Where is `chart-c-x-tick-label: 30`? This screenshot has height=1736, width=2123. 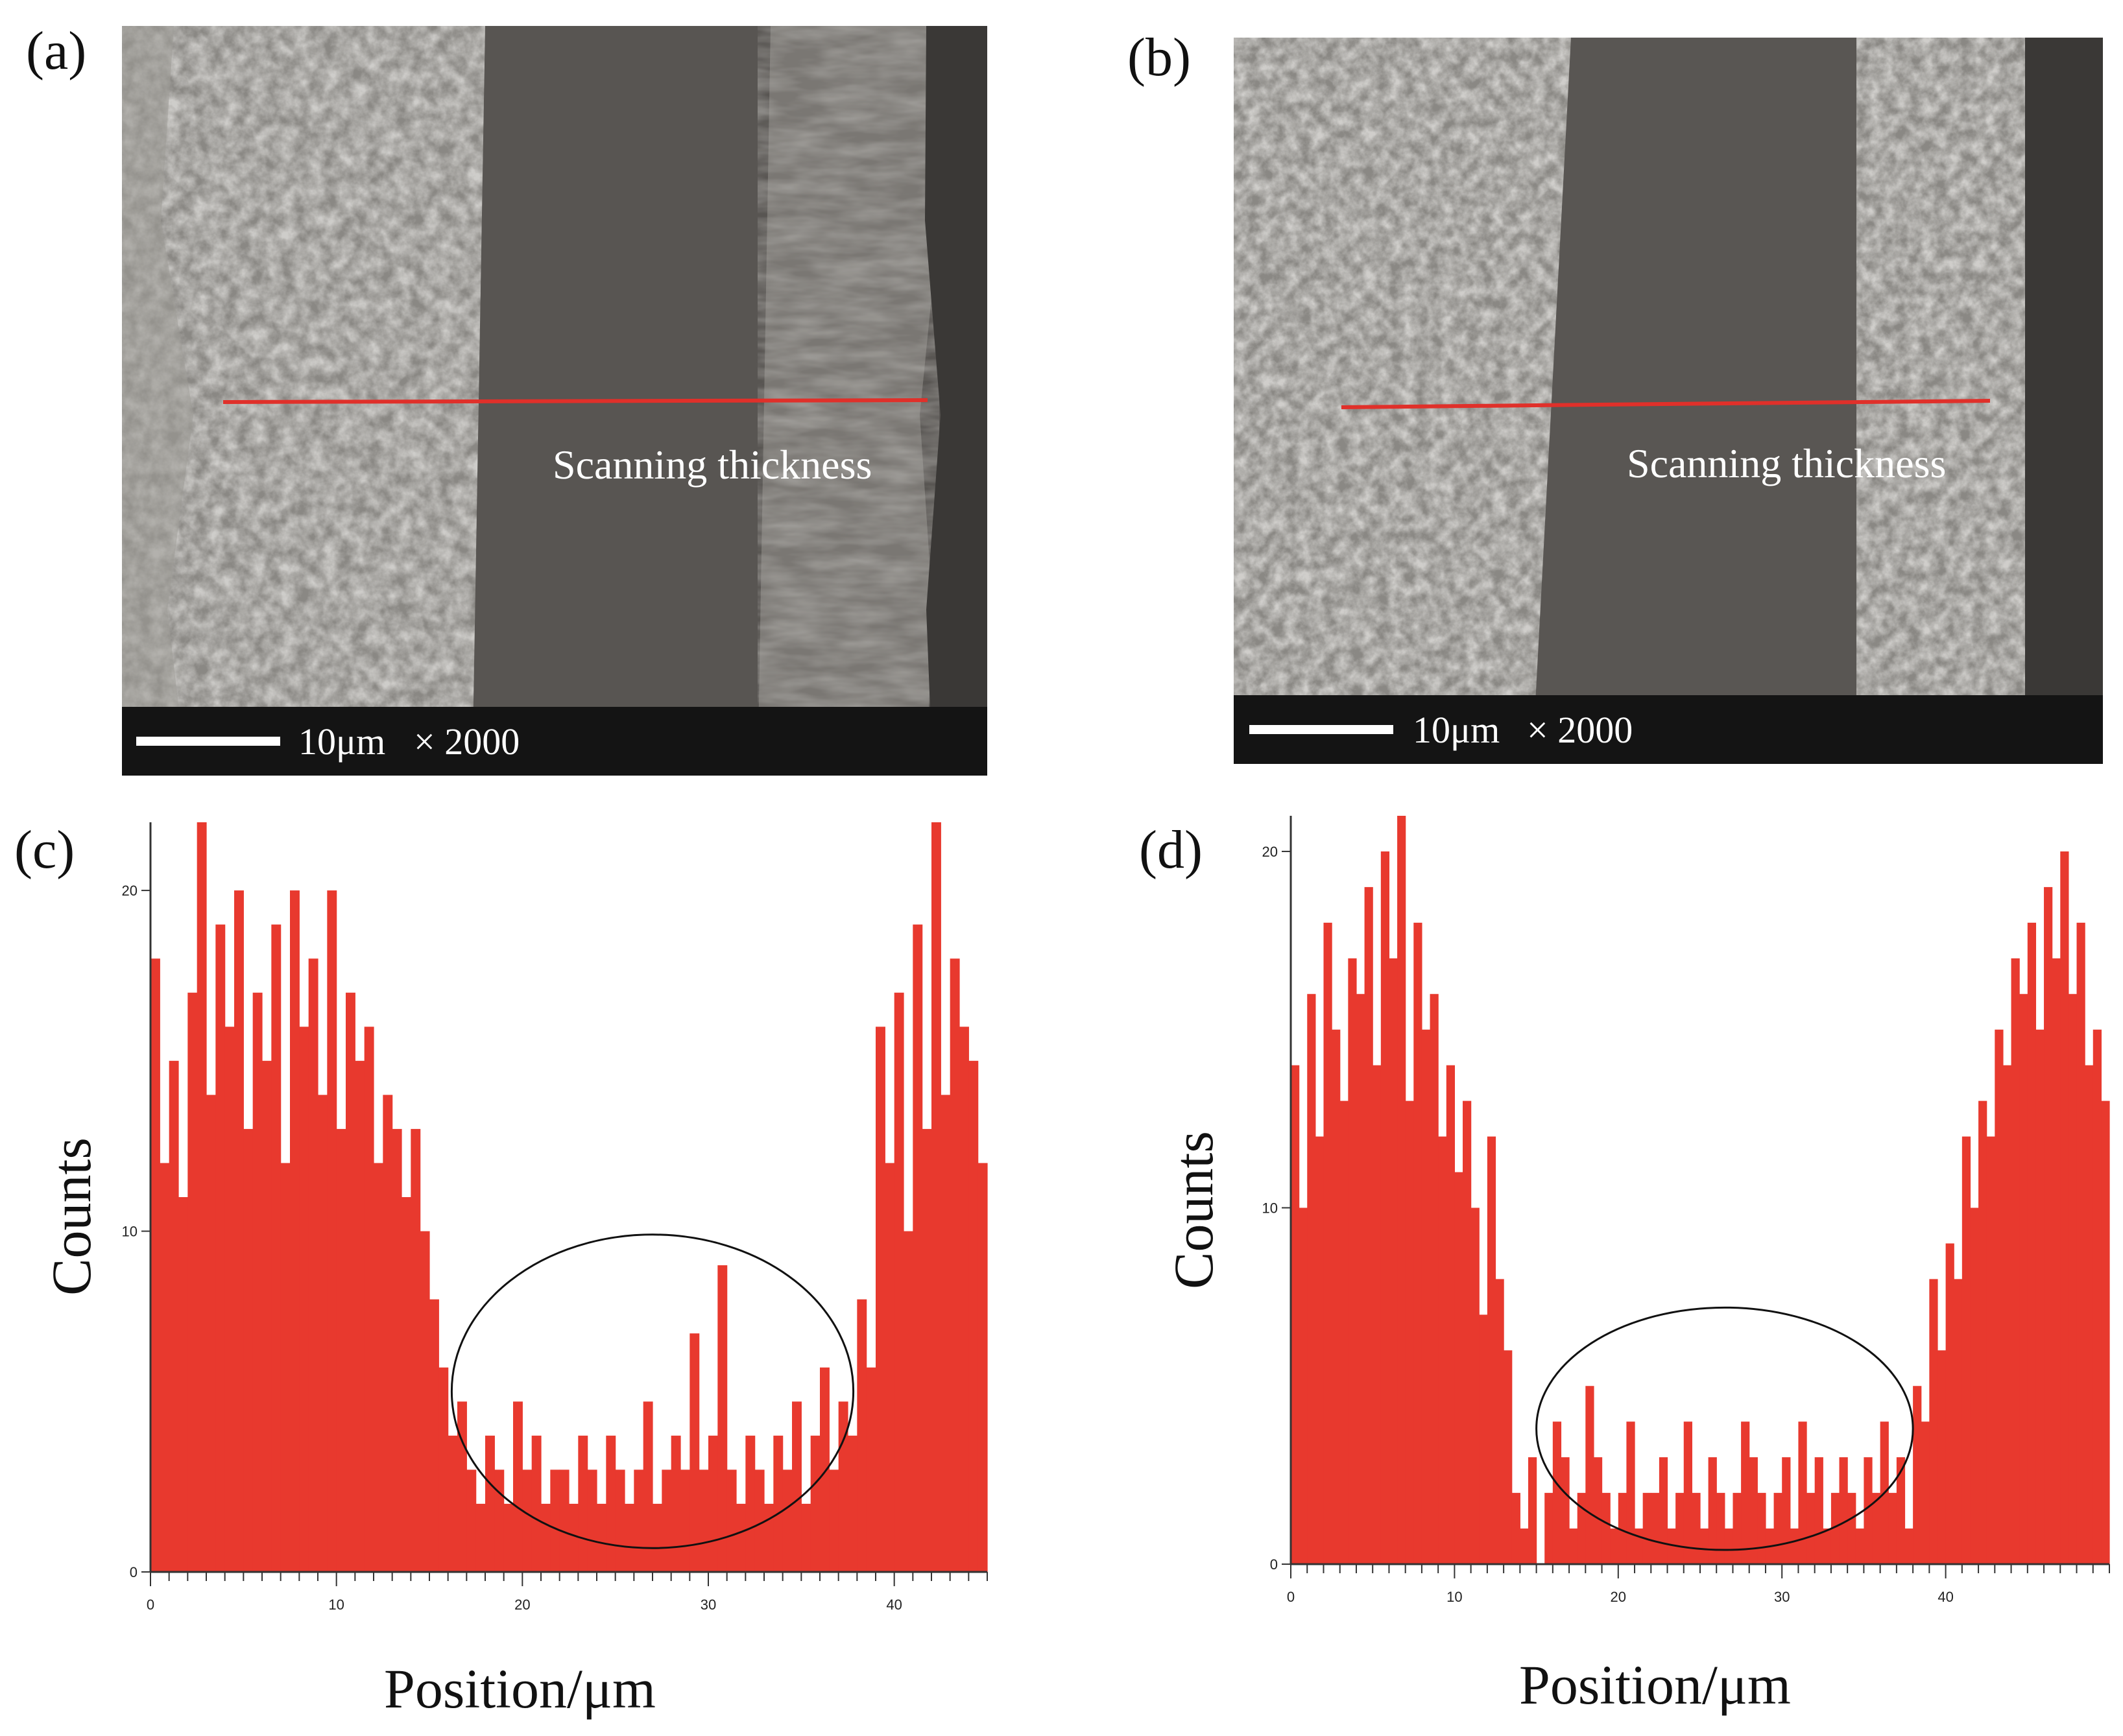 chart-c-x-tick-label: 30 is located at coordinates (708, 1605).